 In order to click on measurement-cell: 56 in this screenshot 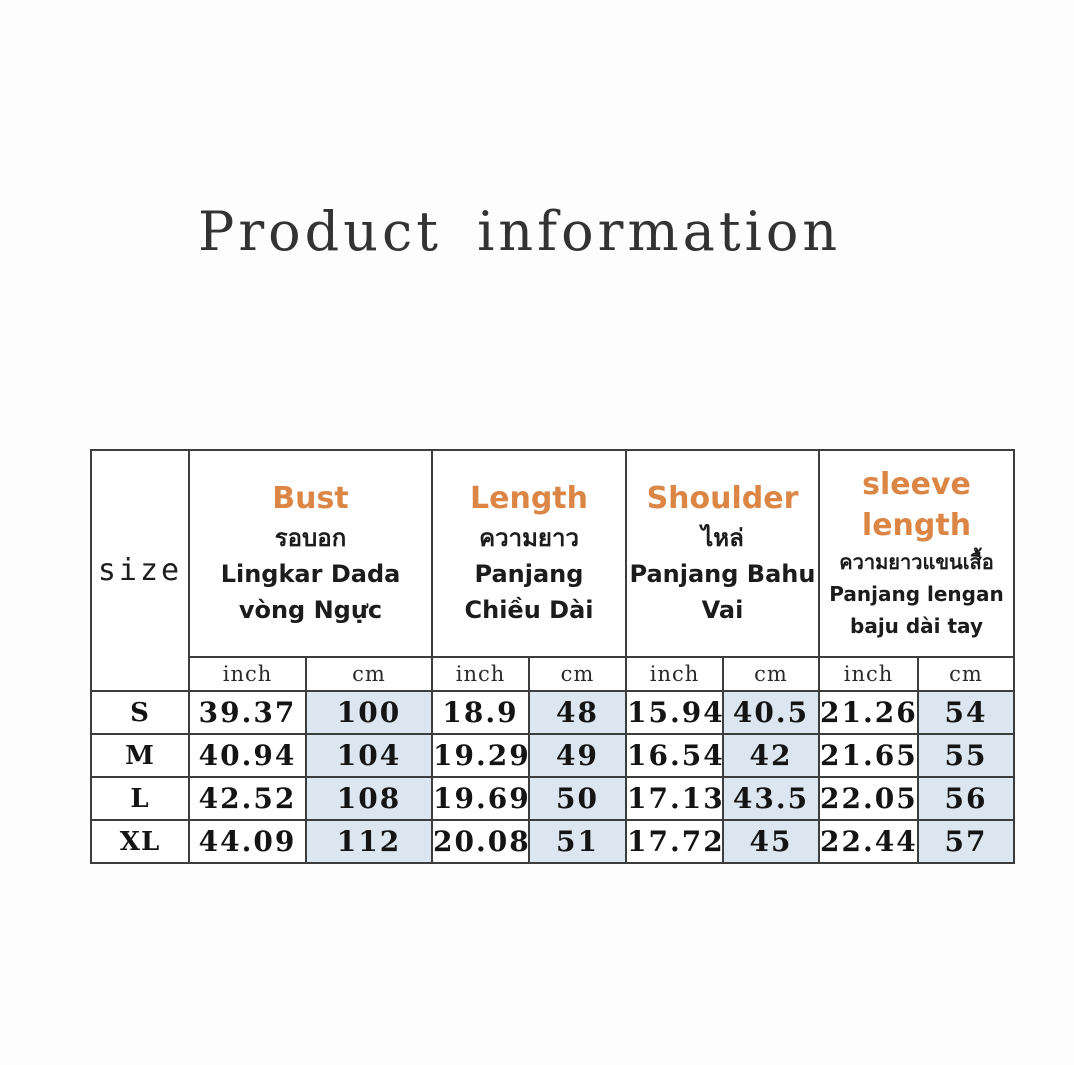, I will do `click(966, 798)`.